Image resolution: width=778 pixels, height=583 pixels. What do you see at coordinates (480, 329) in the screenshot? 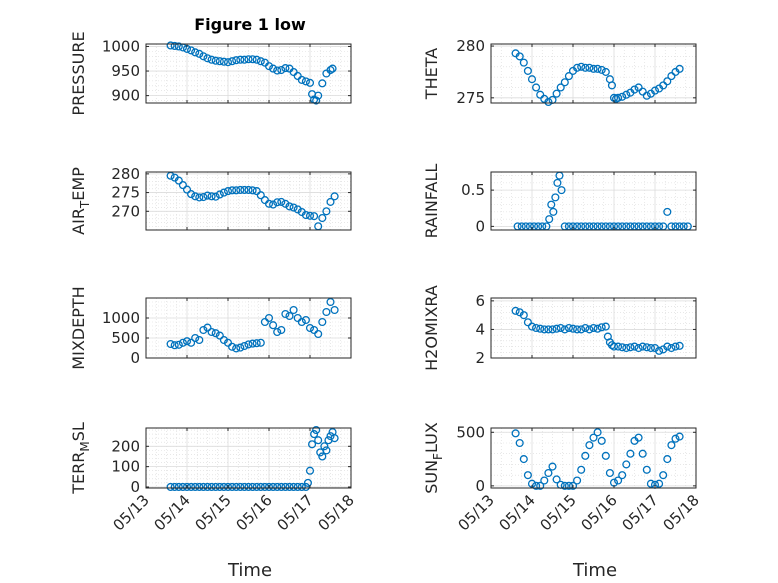
I see `h2omixra-y-tick-label: 4` at bounding box center [480, 329].